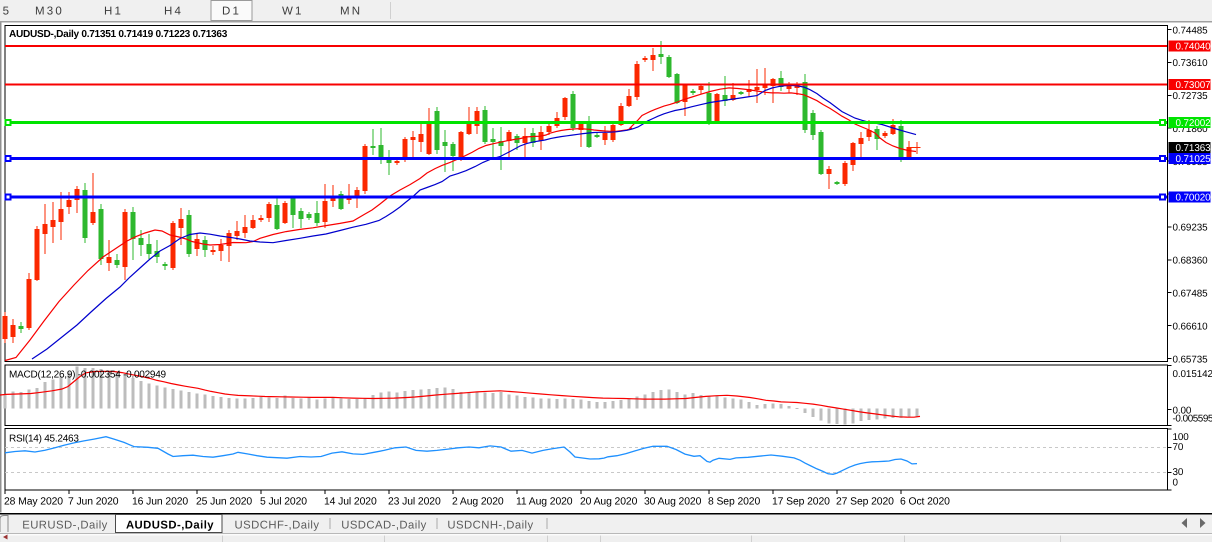 This screenshot has width=1212, height=542. I want to click on svg-text: H1, so click(113, 12).